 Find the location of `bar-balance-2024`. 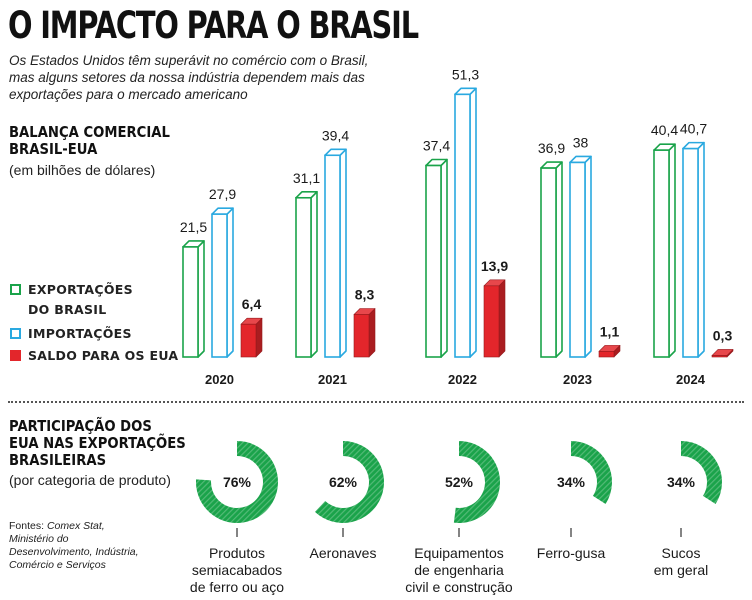

bar-balance-2024 is located at coordinates (722, 353).